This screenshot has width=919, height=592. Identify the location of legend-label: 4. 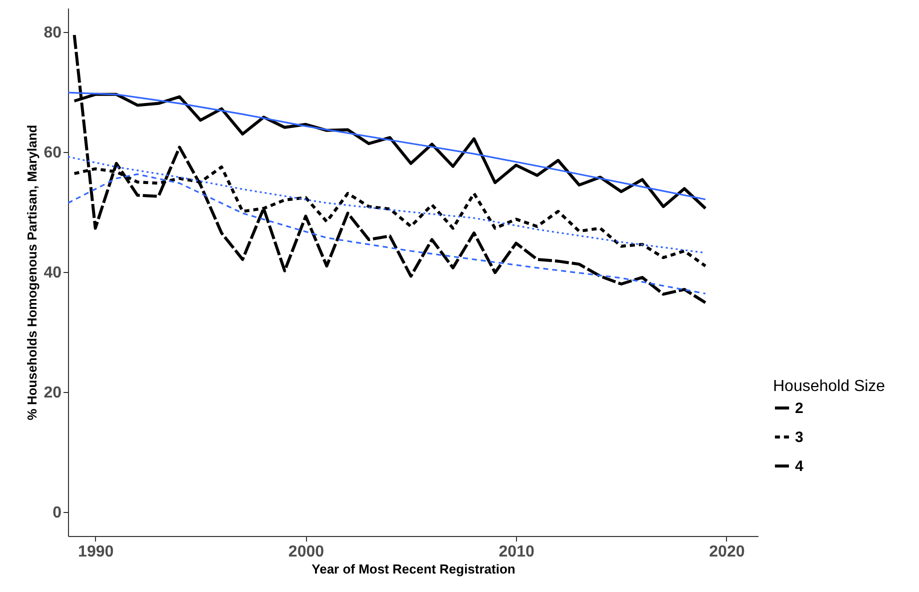
(799, 466).